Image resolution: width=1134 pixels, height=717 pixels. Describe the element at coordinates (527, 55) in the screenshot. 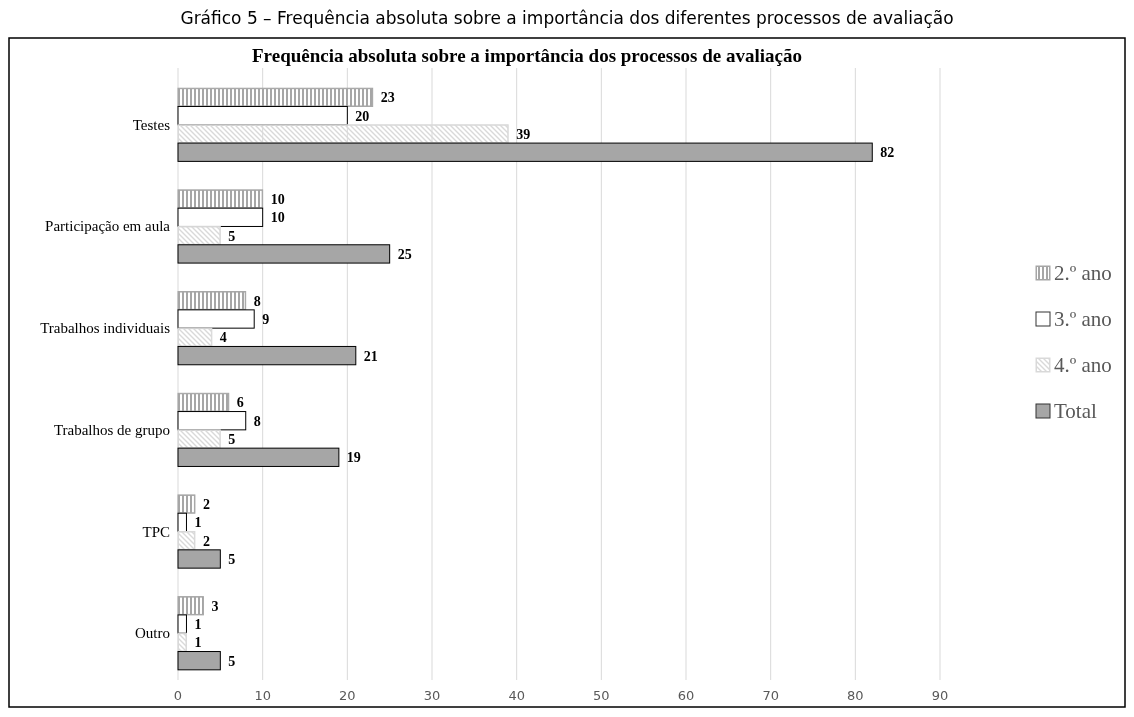

I see `chart-title: Frequência absoluta sobre a importância dos processos de avaliação` at that location.